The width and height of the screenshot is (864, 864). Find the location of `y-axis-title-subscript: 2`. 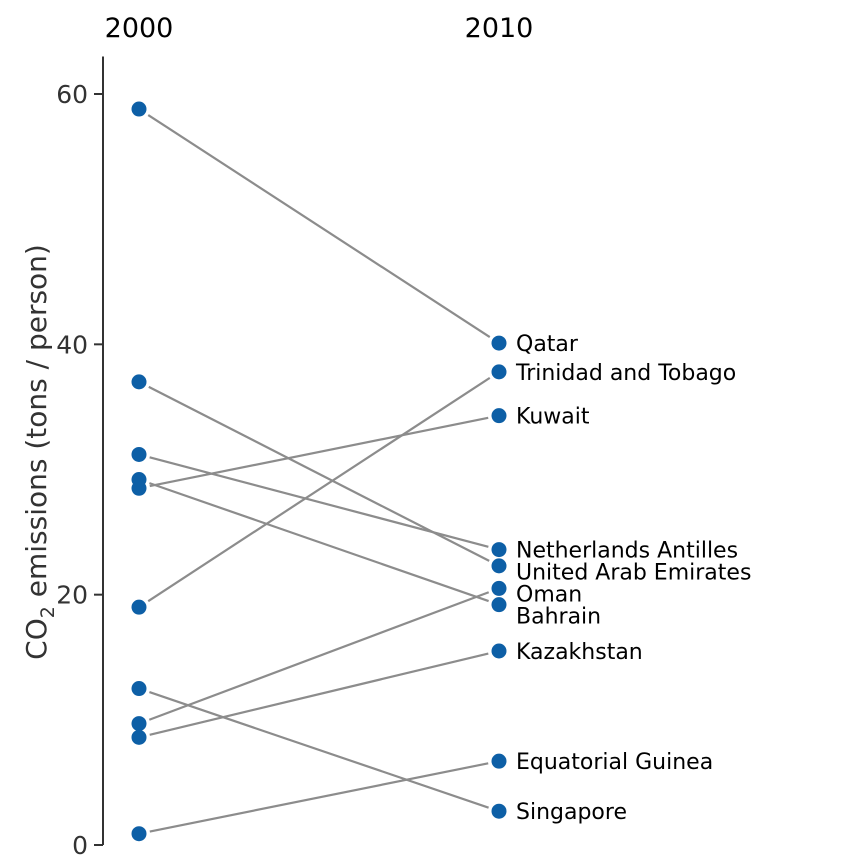

y-axis-title-subscript: 2 is located at coordinates (48, 612).